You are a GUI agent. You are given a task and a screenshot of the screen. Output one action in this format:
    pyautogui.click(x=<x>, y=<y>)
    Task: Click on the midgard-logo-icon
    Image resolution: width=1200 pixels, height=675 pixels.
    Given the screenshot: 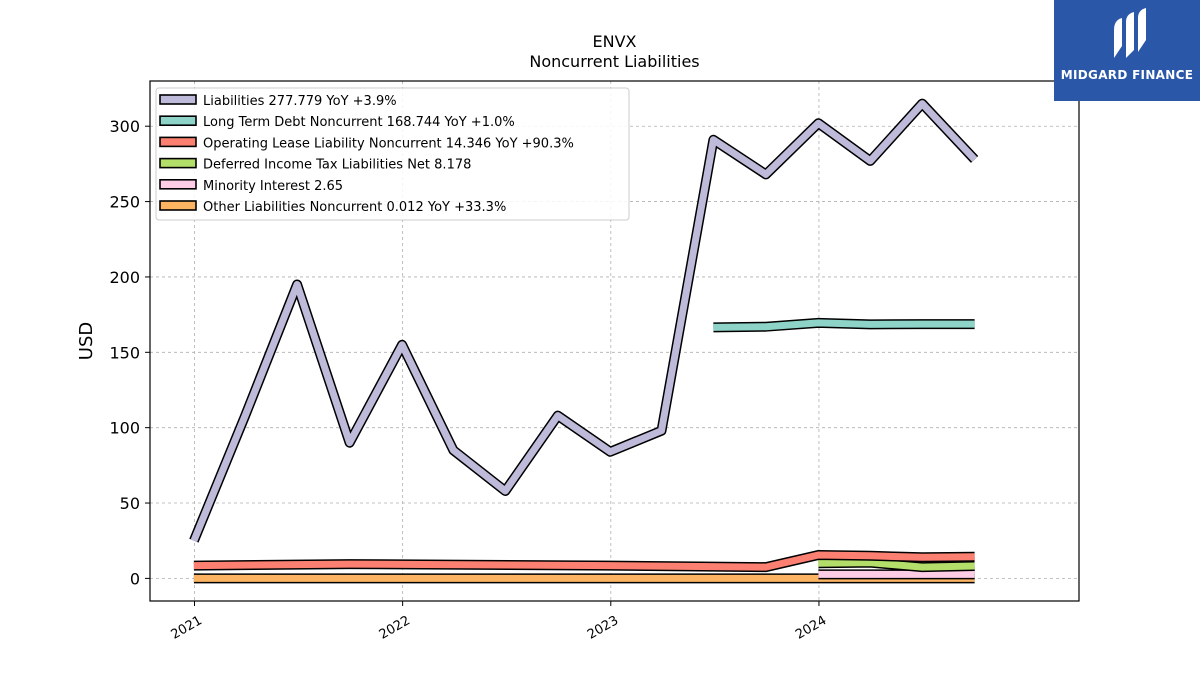 What is the action you would take?
    pyautogui.click(x=1130, y=33)
    